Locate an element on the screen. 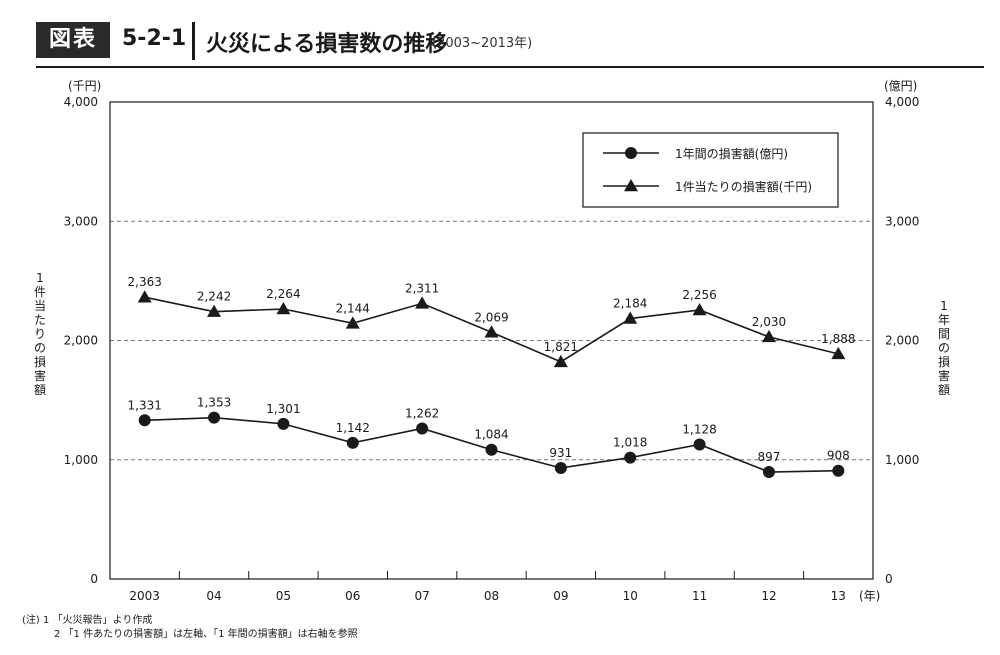 This screenshot has height=655, width=1000. legend-triangle-marker is located at coordinates (631, 185).